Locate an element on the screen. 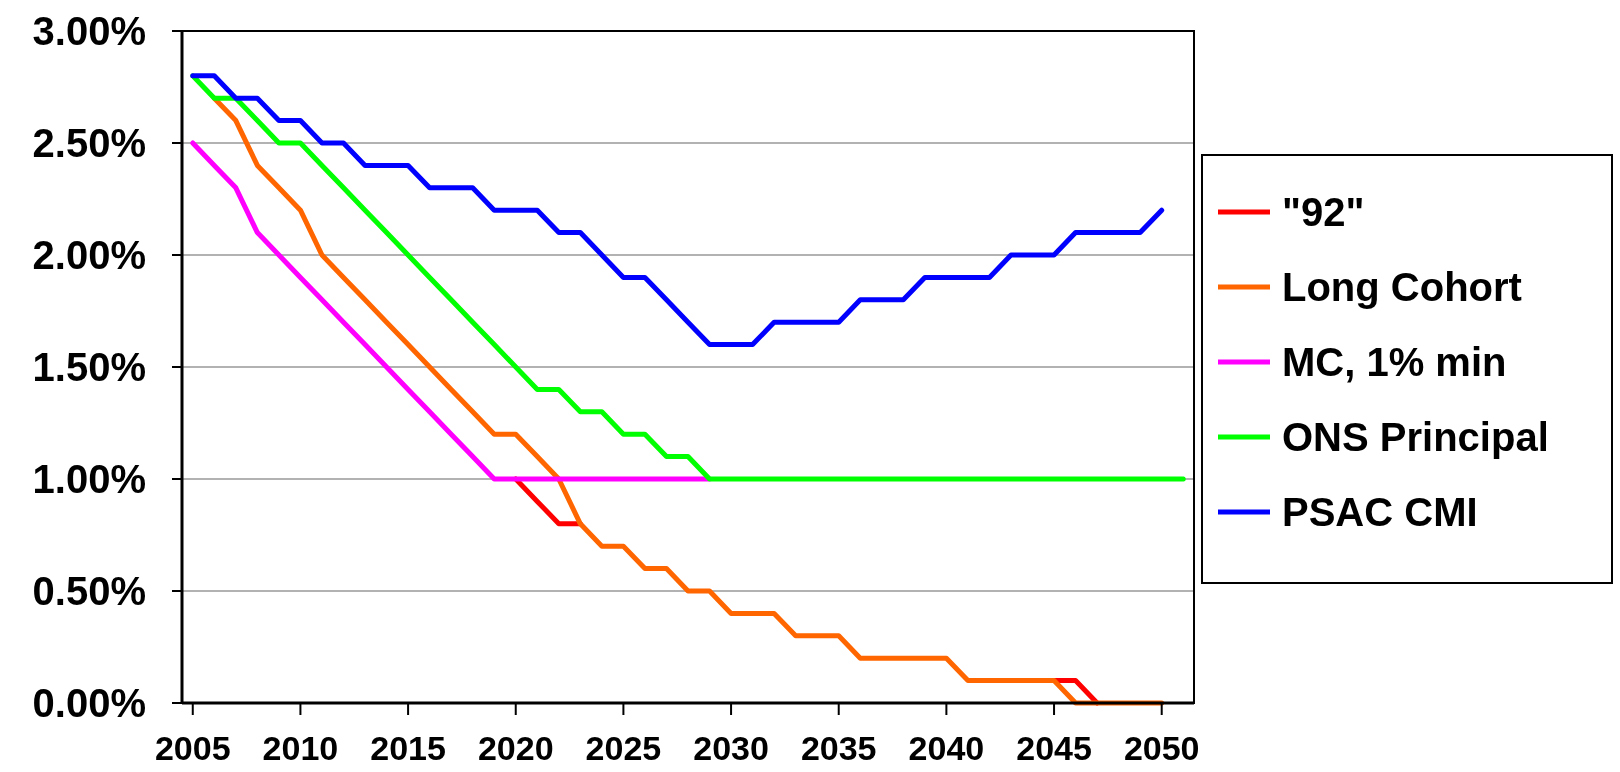 The image size is (1620, 772). x-tick-label: 2035 is located at coordinates (838, 748).